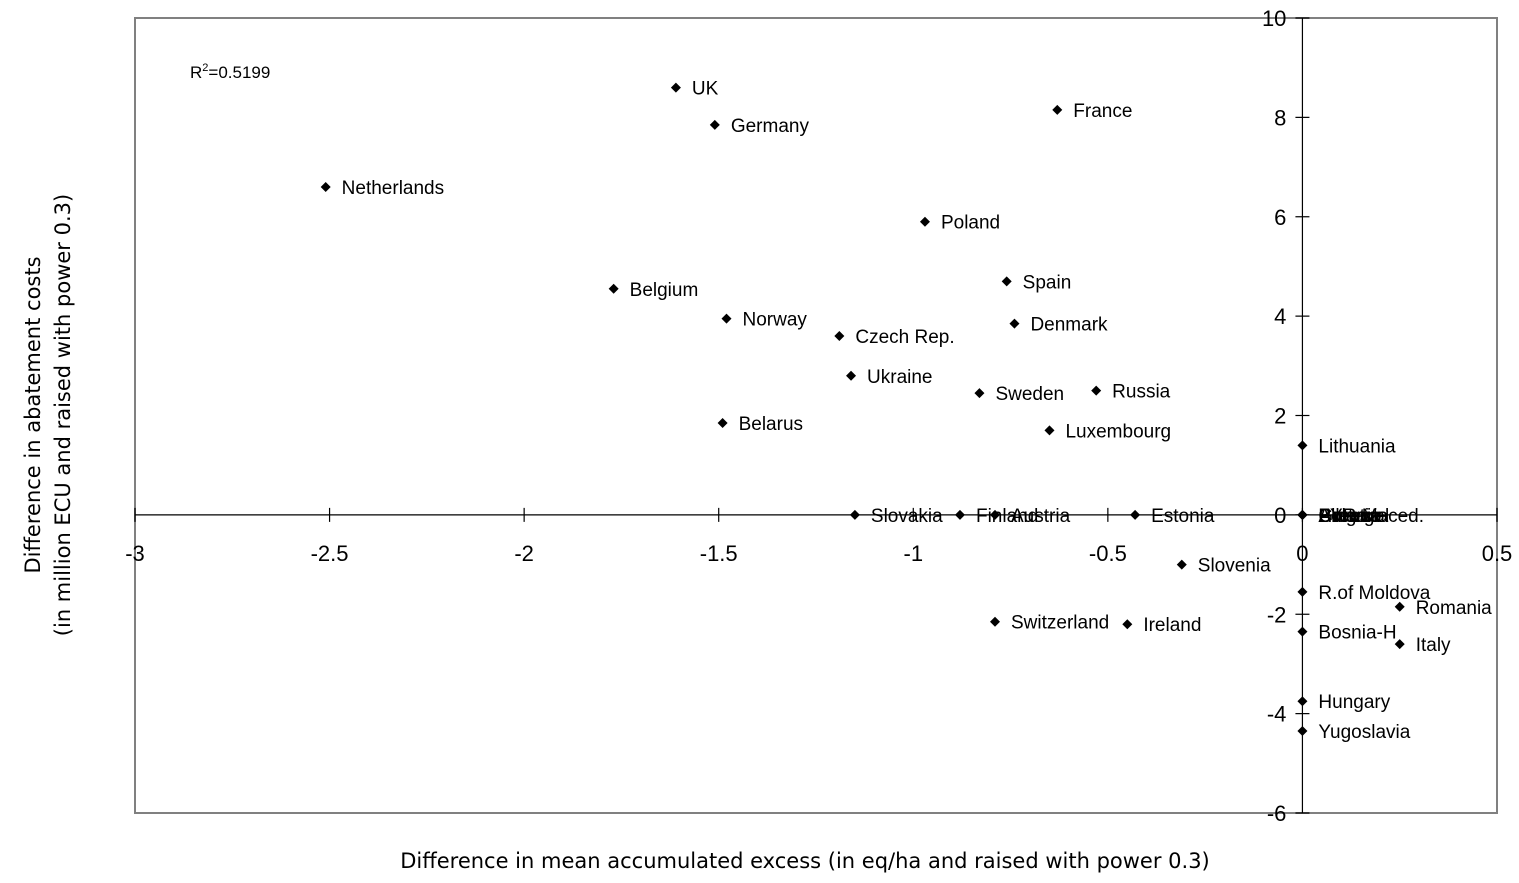 The height and width of the screenshot is (883, 1519). I want to click on data-point: Poland, so click(959, 223).